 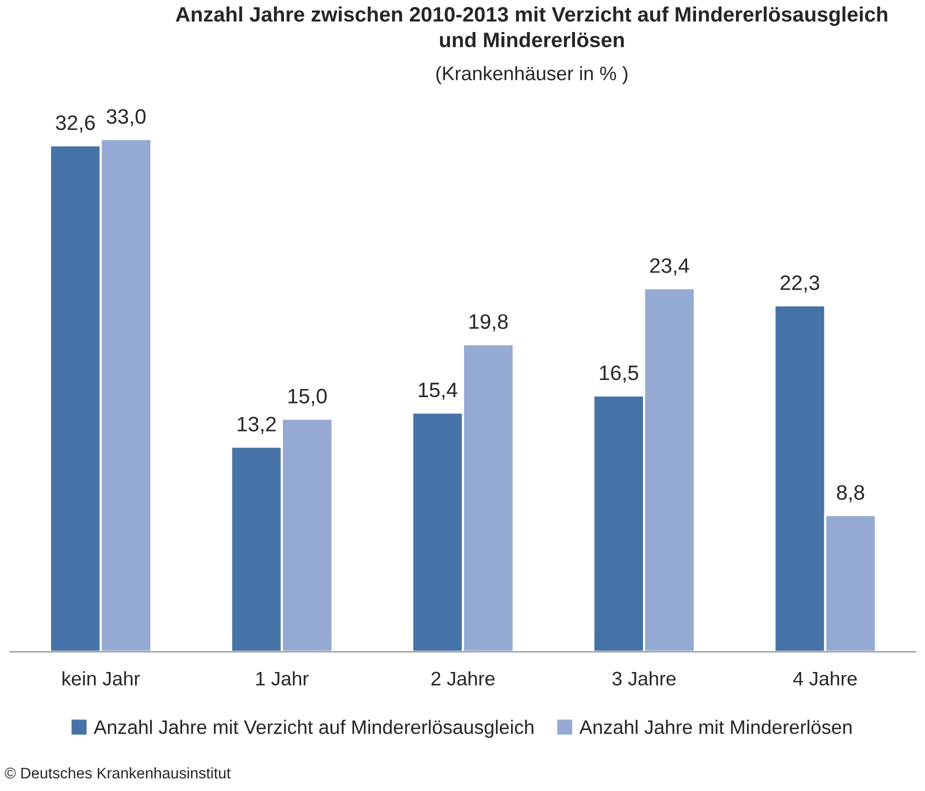 What do you see at coordinates (257, 425) in the screenshot?
I see `data-label: 13,2` at bounding box center [257, 425].